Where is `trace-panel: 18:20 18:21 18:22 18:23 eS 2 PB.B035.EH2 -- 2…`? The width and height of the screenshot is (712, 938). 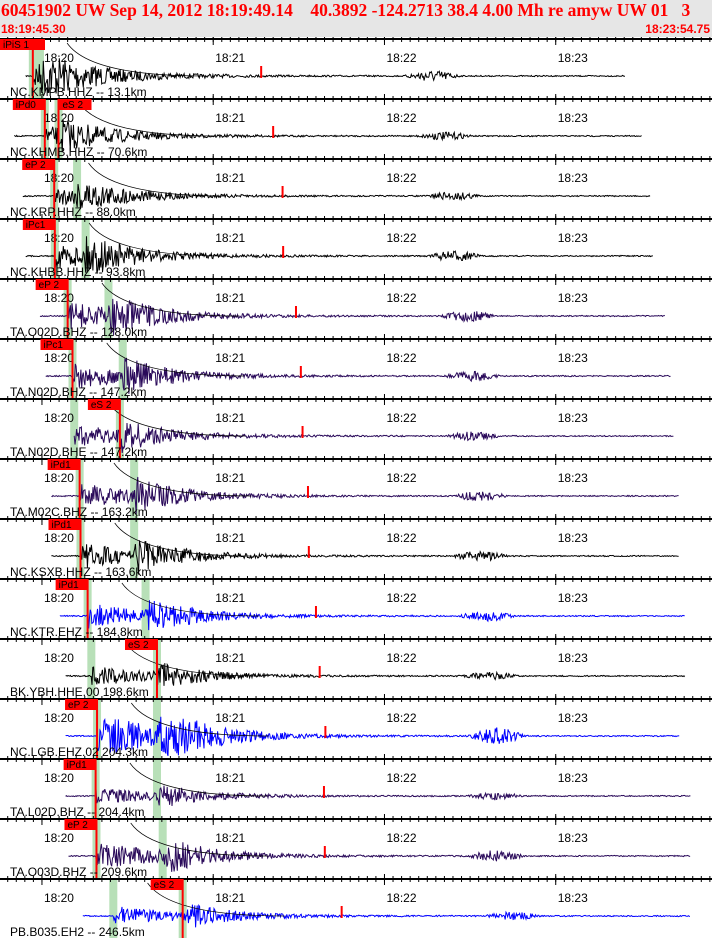
trace-panel: 18:20 18:21 18:22 18:23 eS 2 PB.B035.EH2 -- 2… is located at coordinates (356, 906).